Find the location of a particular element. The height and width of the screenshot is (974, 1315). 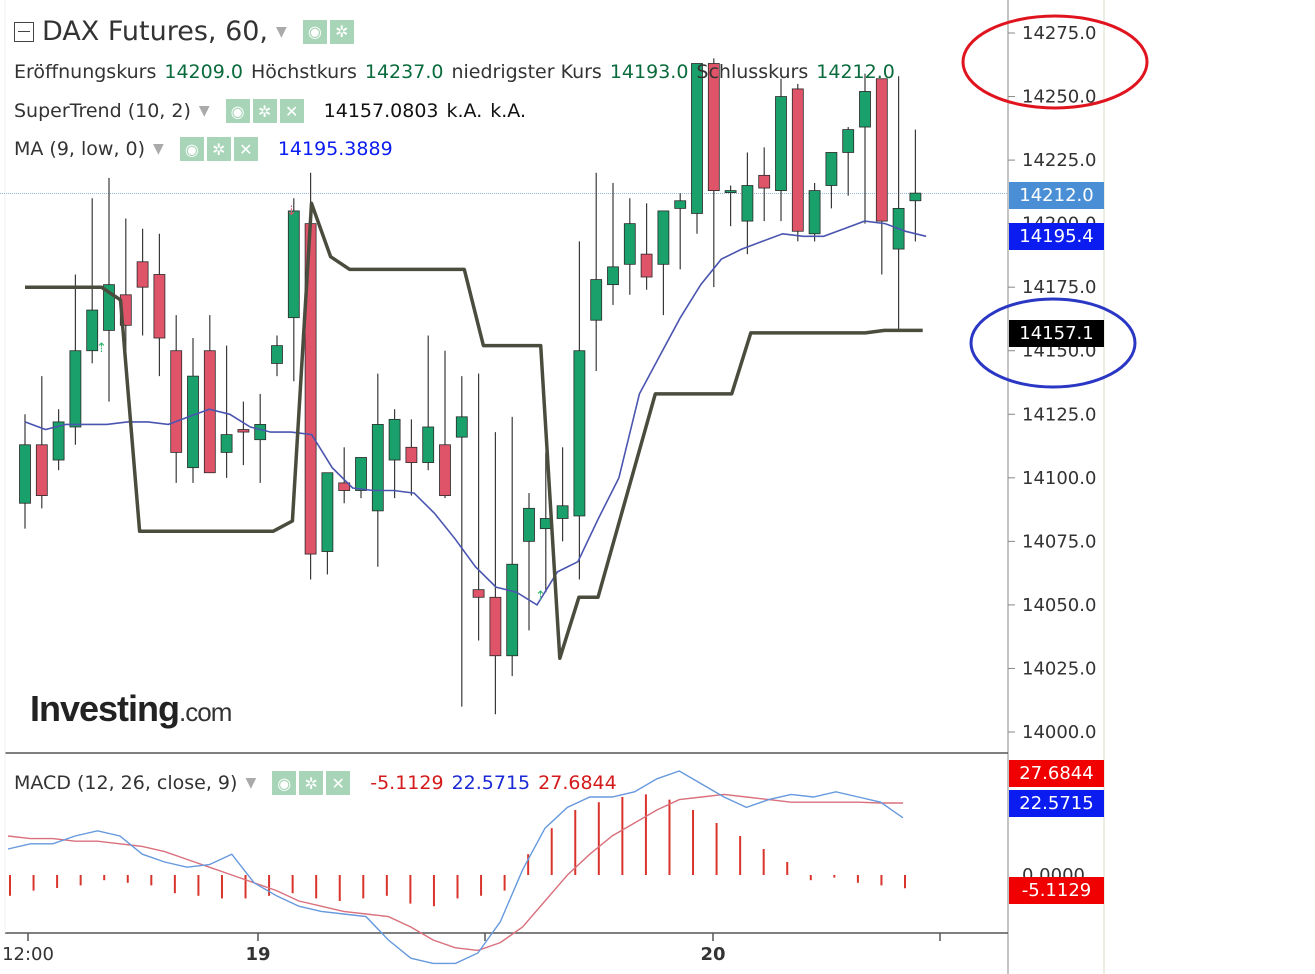

ma-label: MA (9, low, 0) is located at coordinates (80, 149).